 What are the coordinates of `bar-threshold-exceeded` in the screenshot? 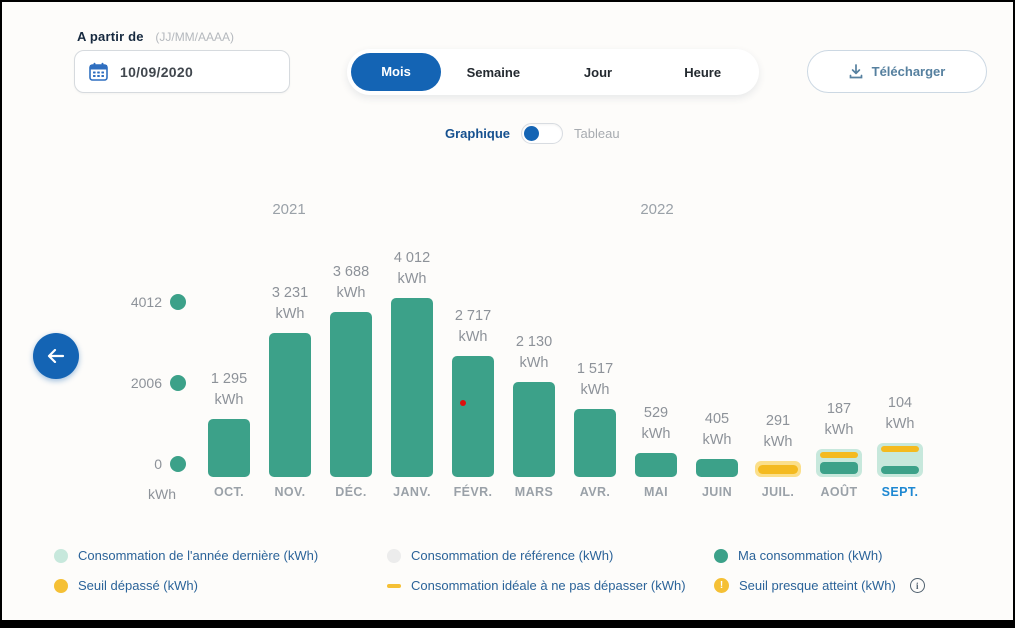 It's located at (778, 469).